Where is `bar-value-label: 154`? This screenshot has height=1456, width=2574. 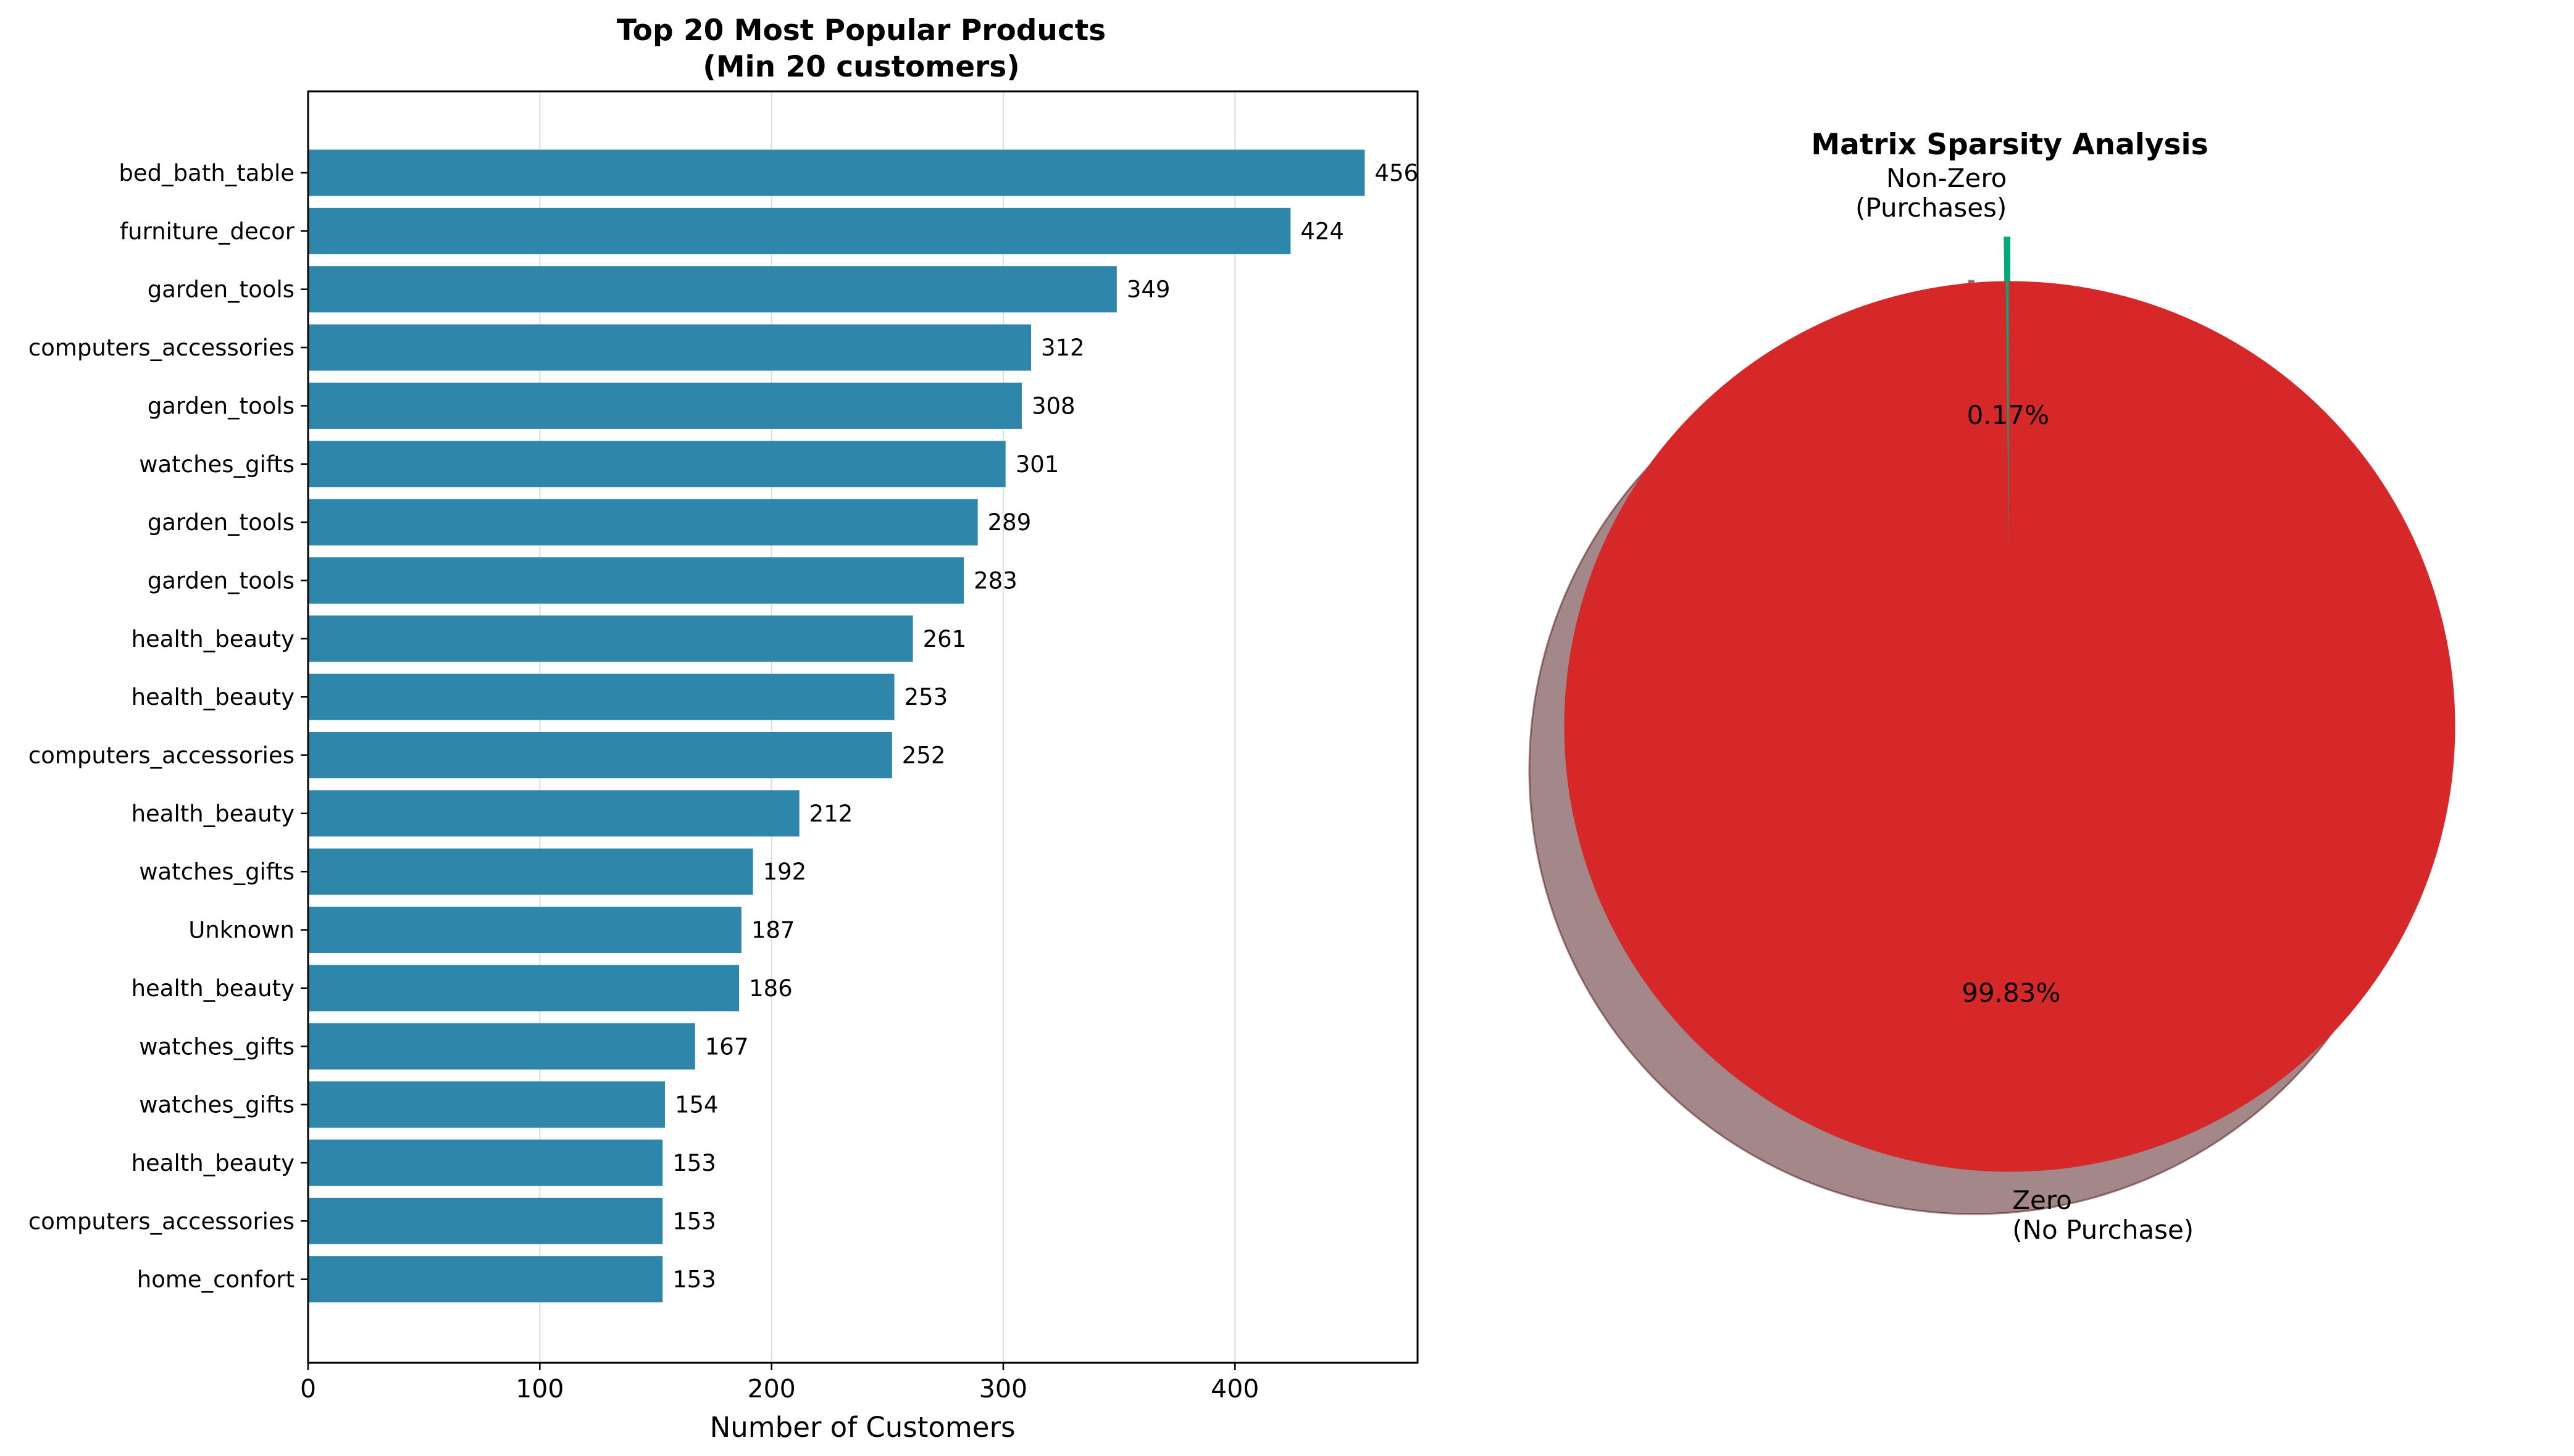 bar-value-label: 154 is located at coordinates (697, 1105).